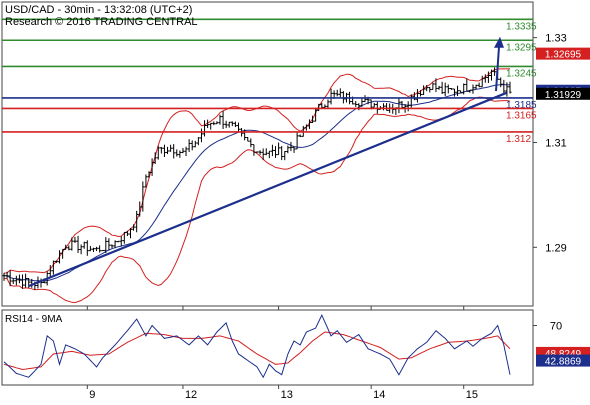  Describe the element at coordinates (191, 394) in the screenshot. I see `time-axis-label: 12` at that location.